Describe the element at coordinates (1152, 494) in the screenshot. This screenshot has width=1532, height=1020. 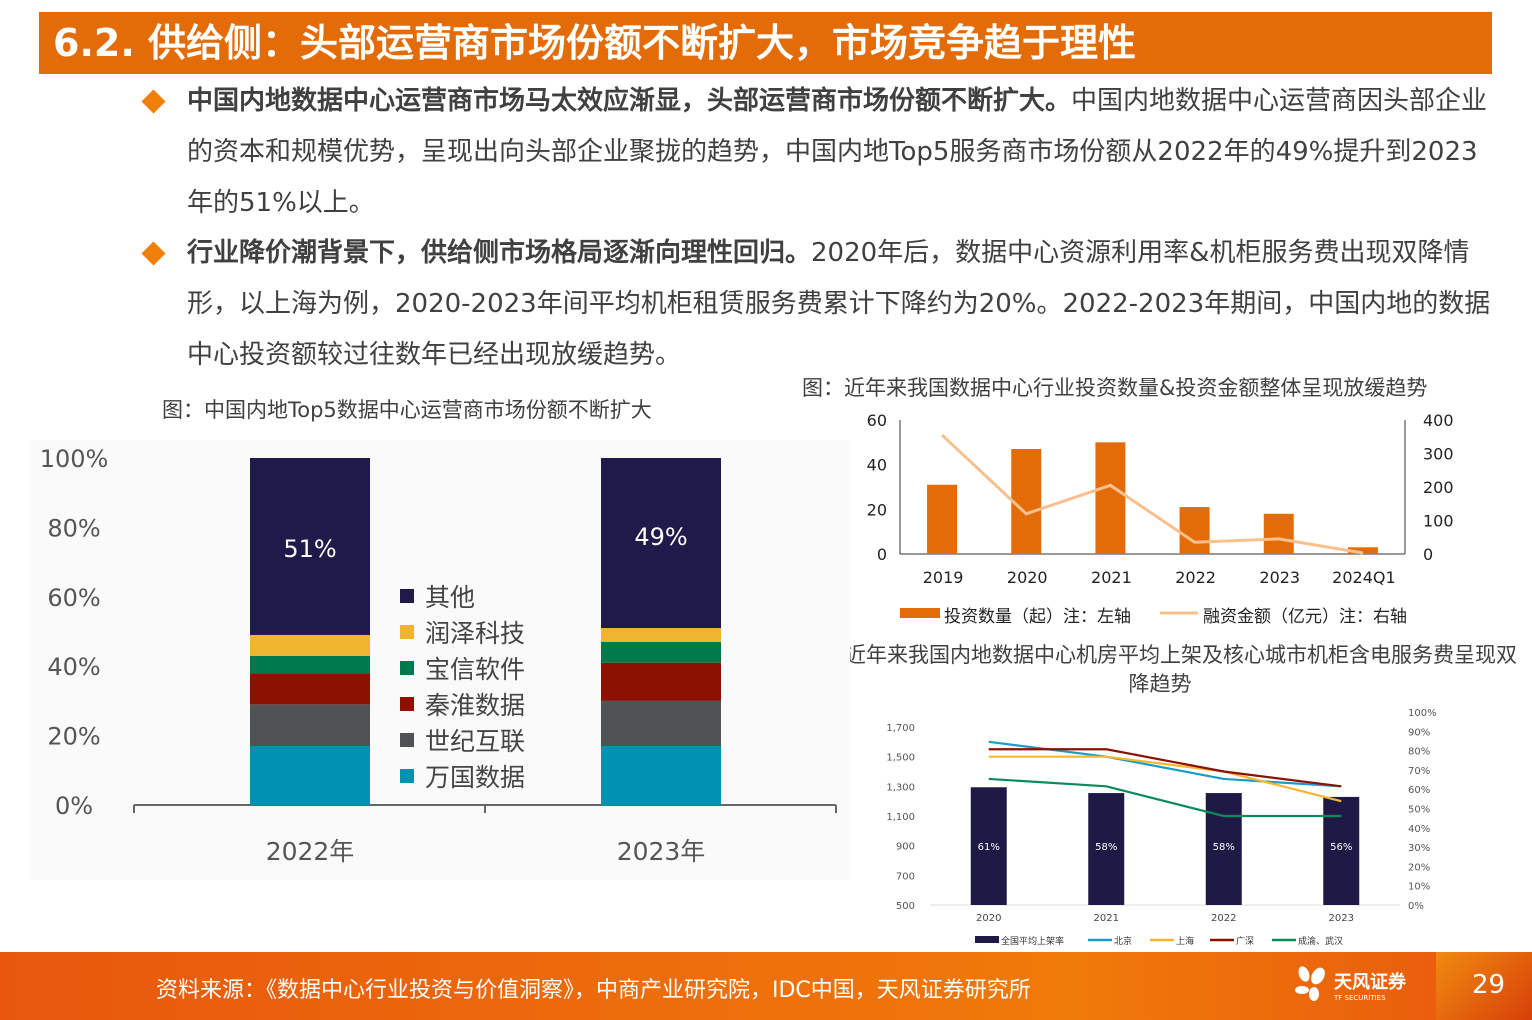
I see `line-financing-amount` at that location.